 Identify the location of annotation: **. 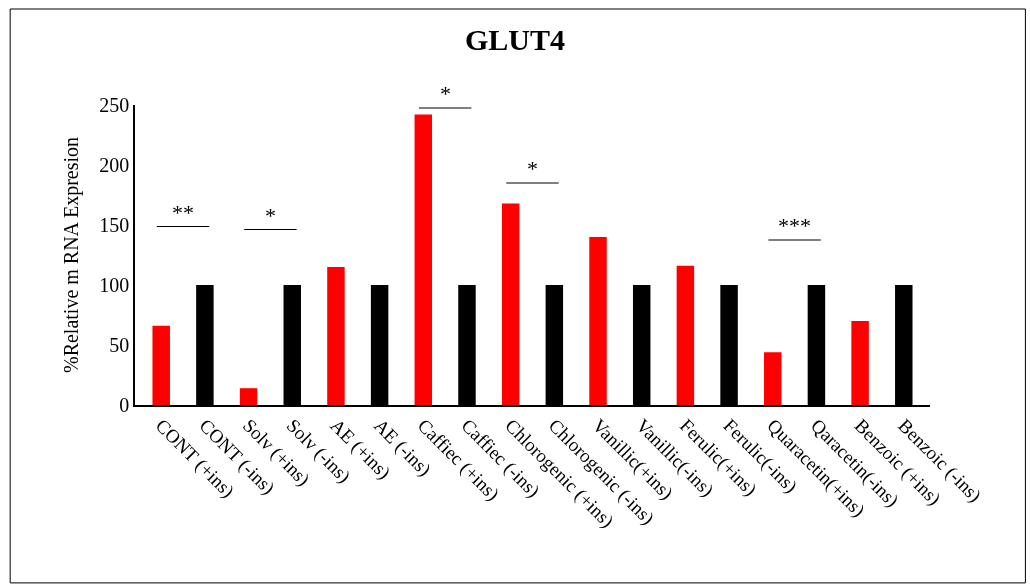
(183, 212).